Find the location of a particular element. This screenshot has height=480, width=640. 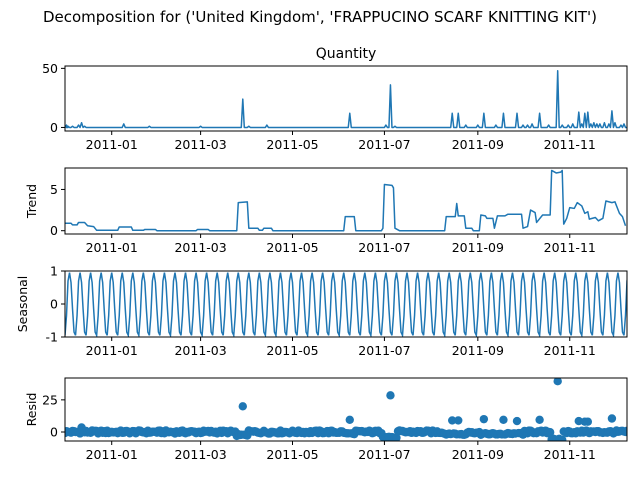

y-axis-label: Seasonal is located at coordinates (22, 304).